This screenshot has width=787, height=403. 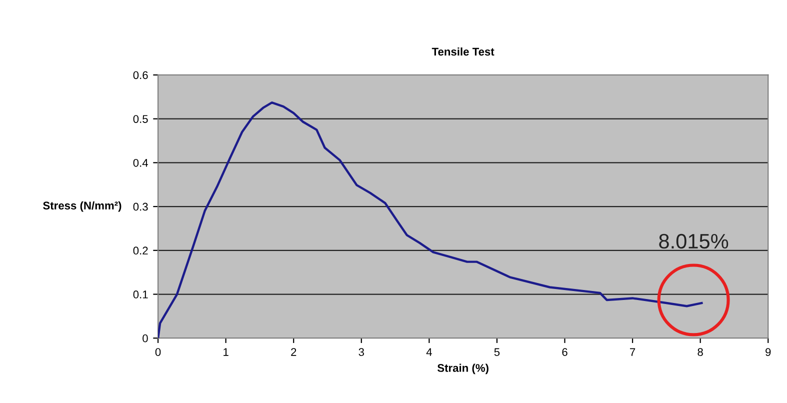 What do you see at coordinates (700, 352) in the screenshot?
I see `x-tick-label: 8` at bounding box center [700, 352].